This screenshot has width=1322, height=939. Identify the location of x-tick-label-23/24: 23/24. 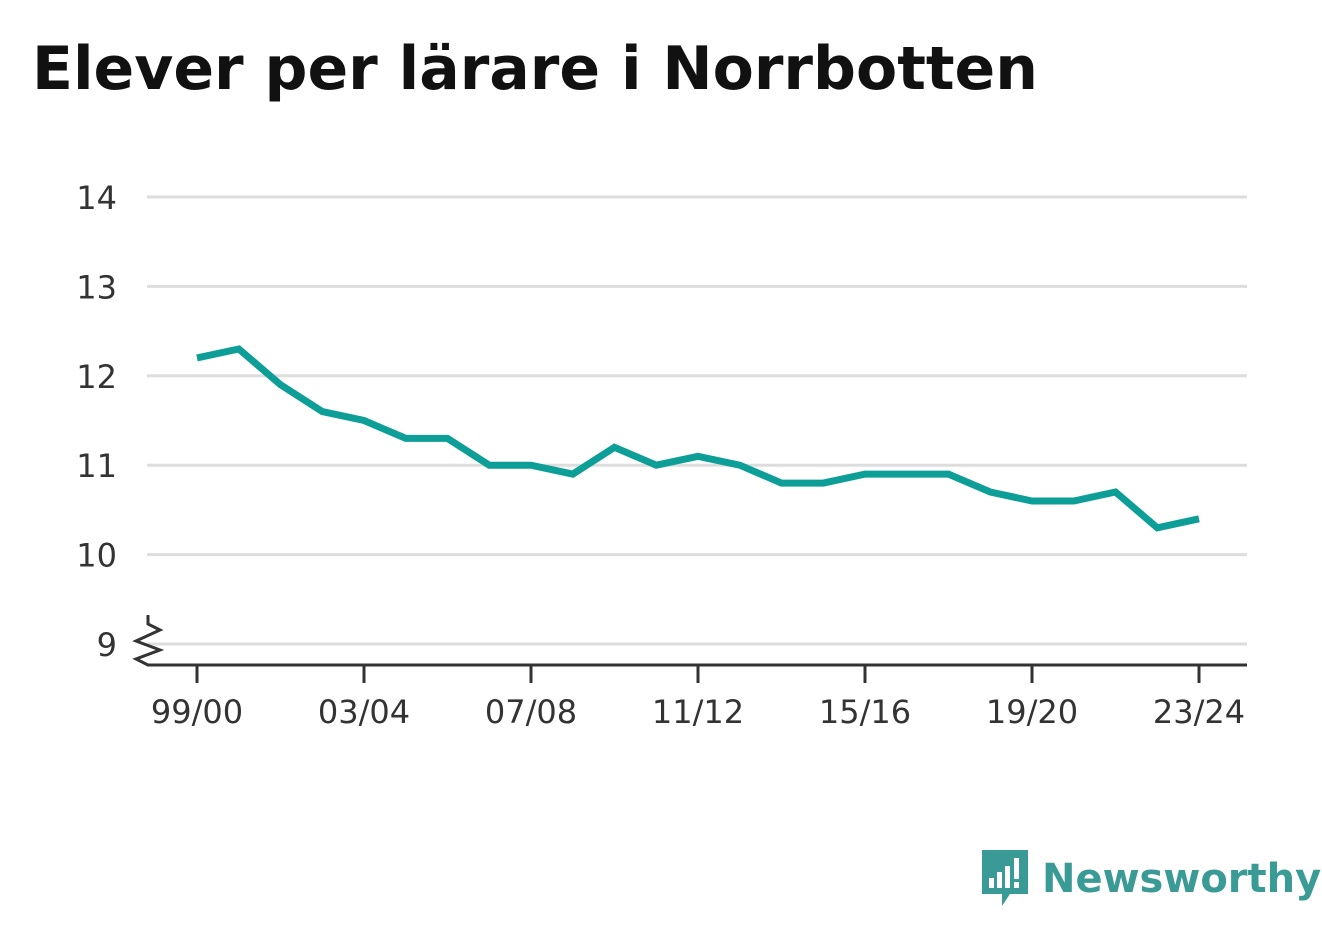
(1199, 712).